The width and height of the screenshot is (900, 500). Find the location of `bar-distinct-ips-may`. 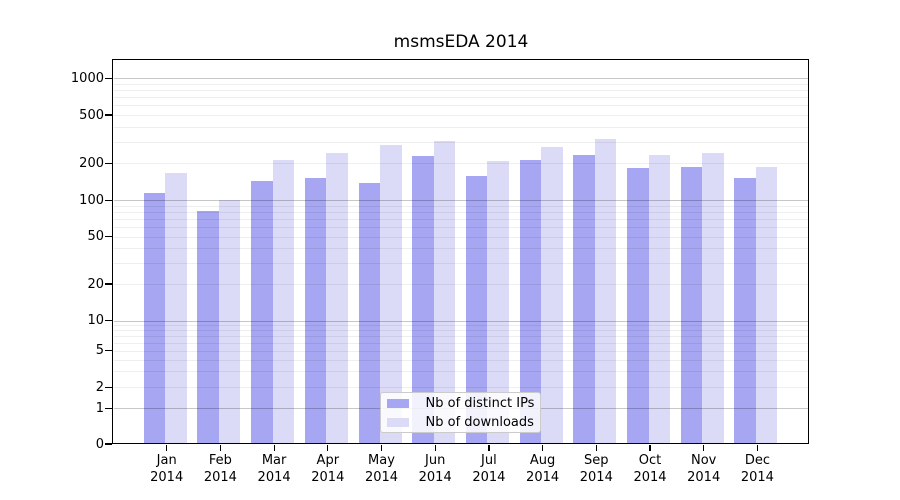

bar-distinct-ips-may is located at coordinates (369, 312).